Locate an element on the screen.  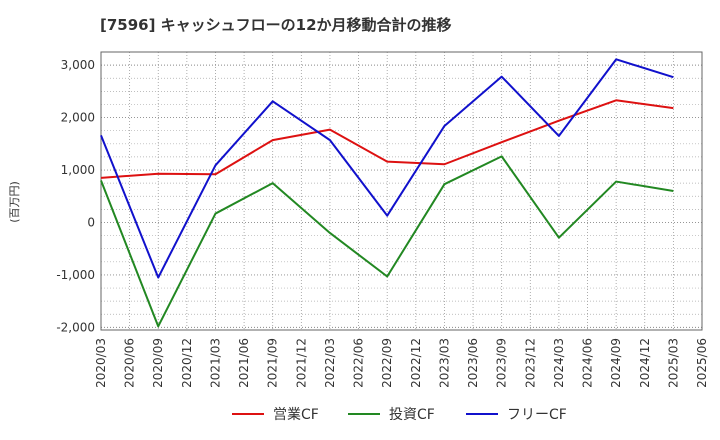
y-tick-label: 0 is located at coordinates (91, 222).